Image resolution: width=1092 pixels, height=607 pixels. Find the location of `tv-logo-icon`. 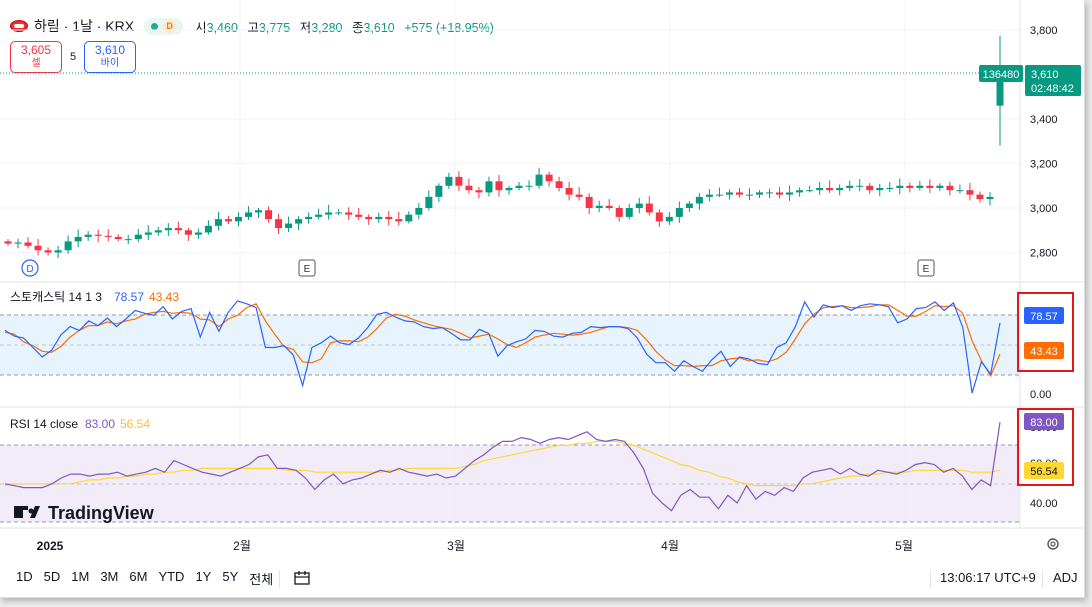

tv-logo-icon is located at coordinates (18, 512).